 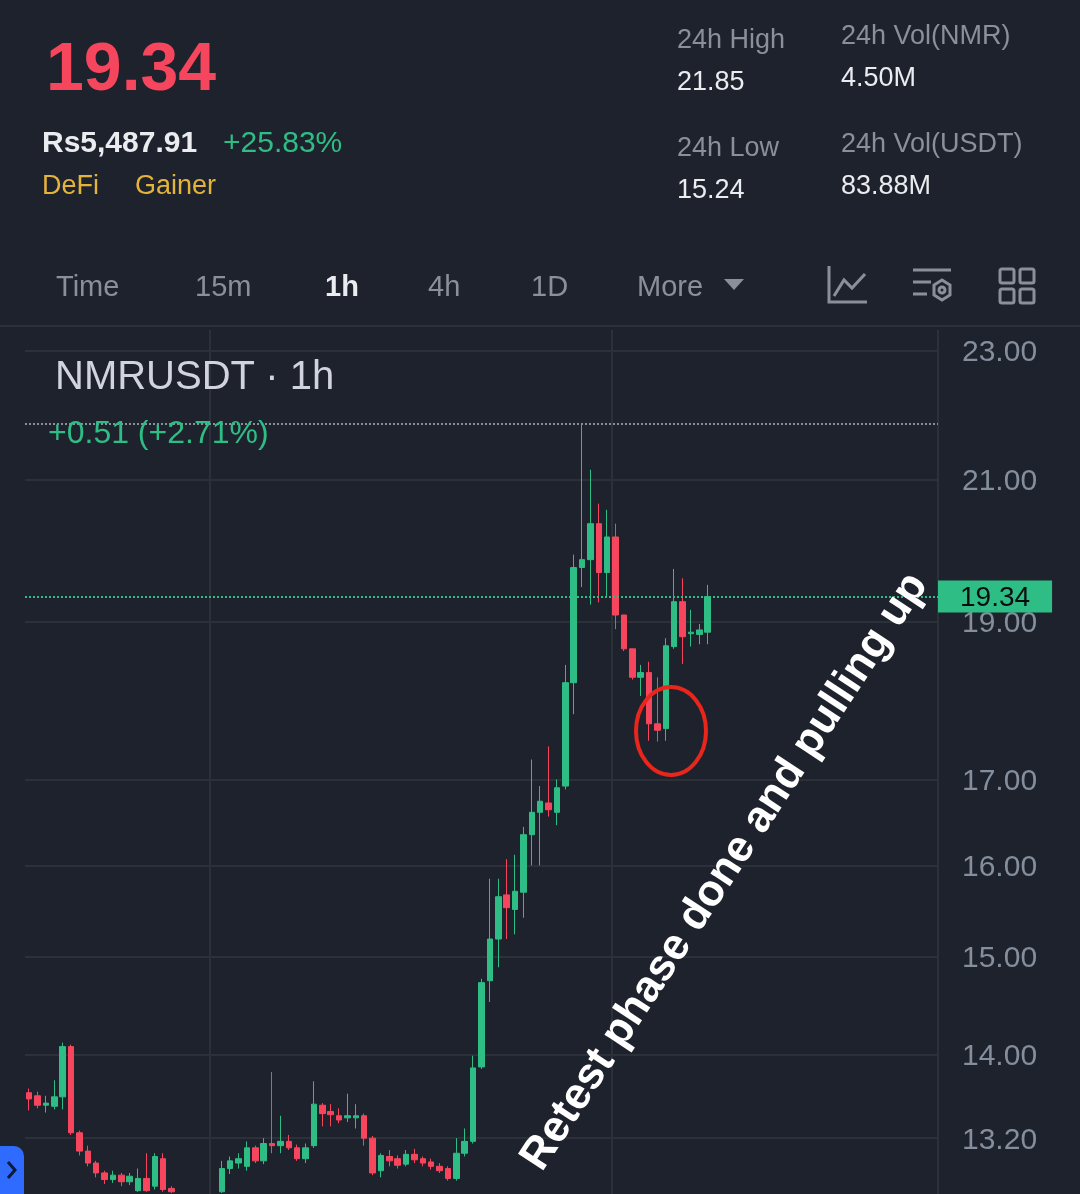 What do you see at coordinates (550, 285) in the screenshot?
I see `text: 1D` at bounding box center [550, 285].